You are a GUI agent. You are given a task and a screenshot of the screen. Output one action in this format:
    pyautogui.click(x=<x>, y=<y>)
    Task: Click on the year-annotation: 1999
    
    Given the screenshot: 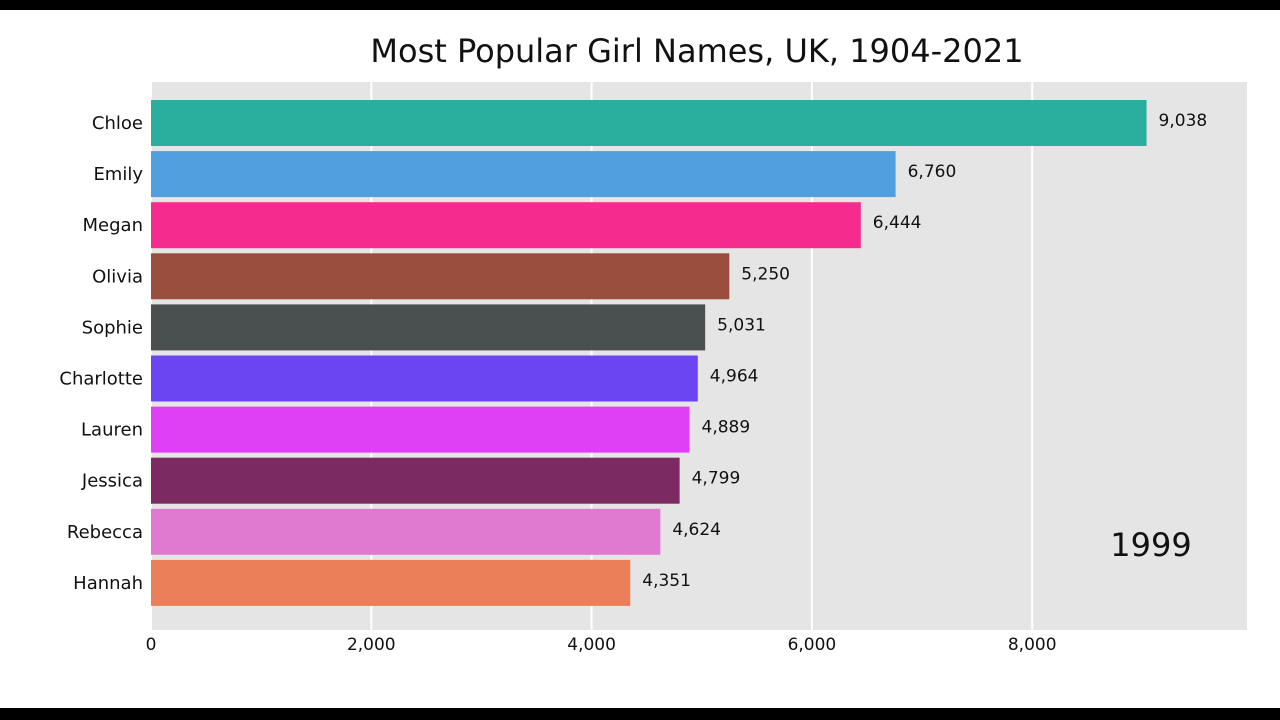 What is the action you would take?
    pyautogui.click(x=1150, y=545)
    